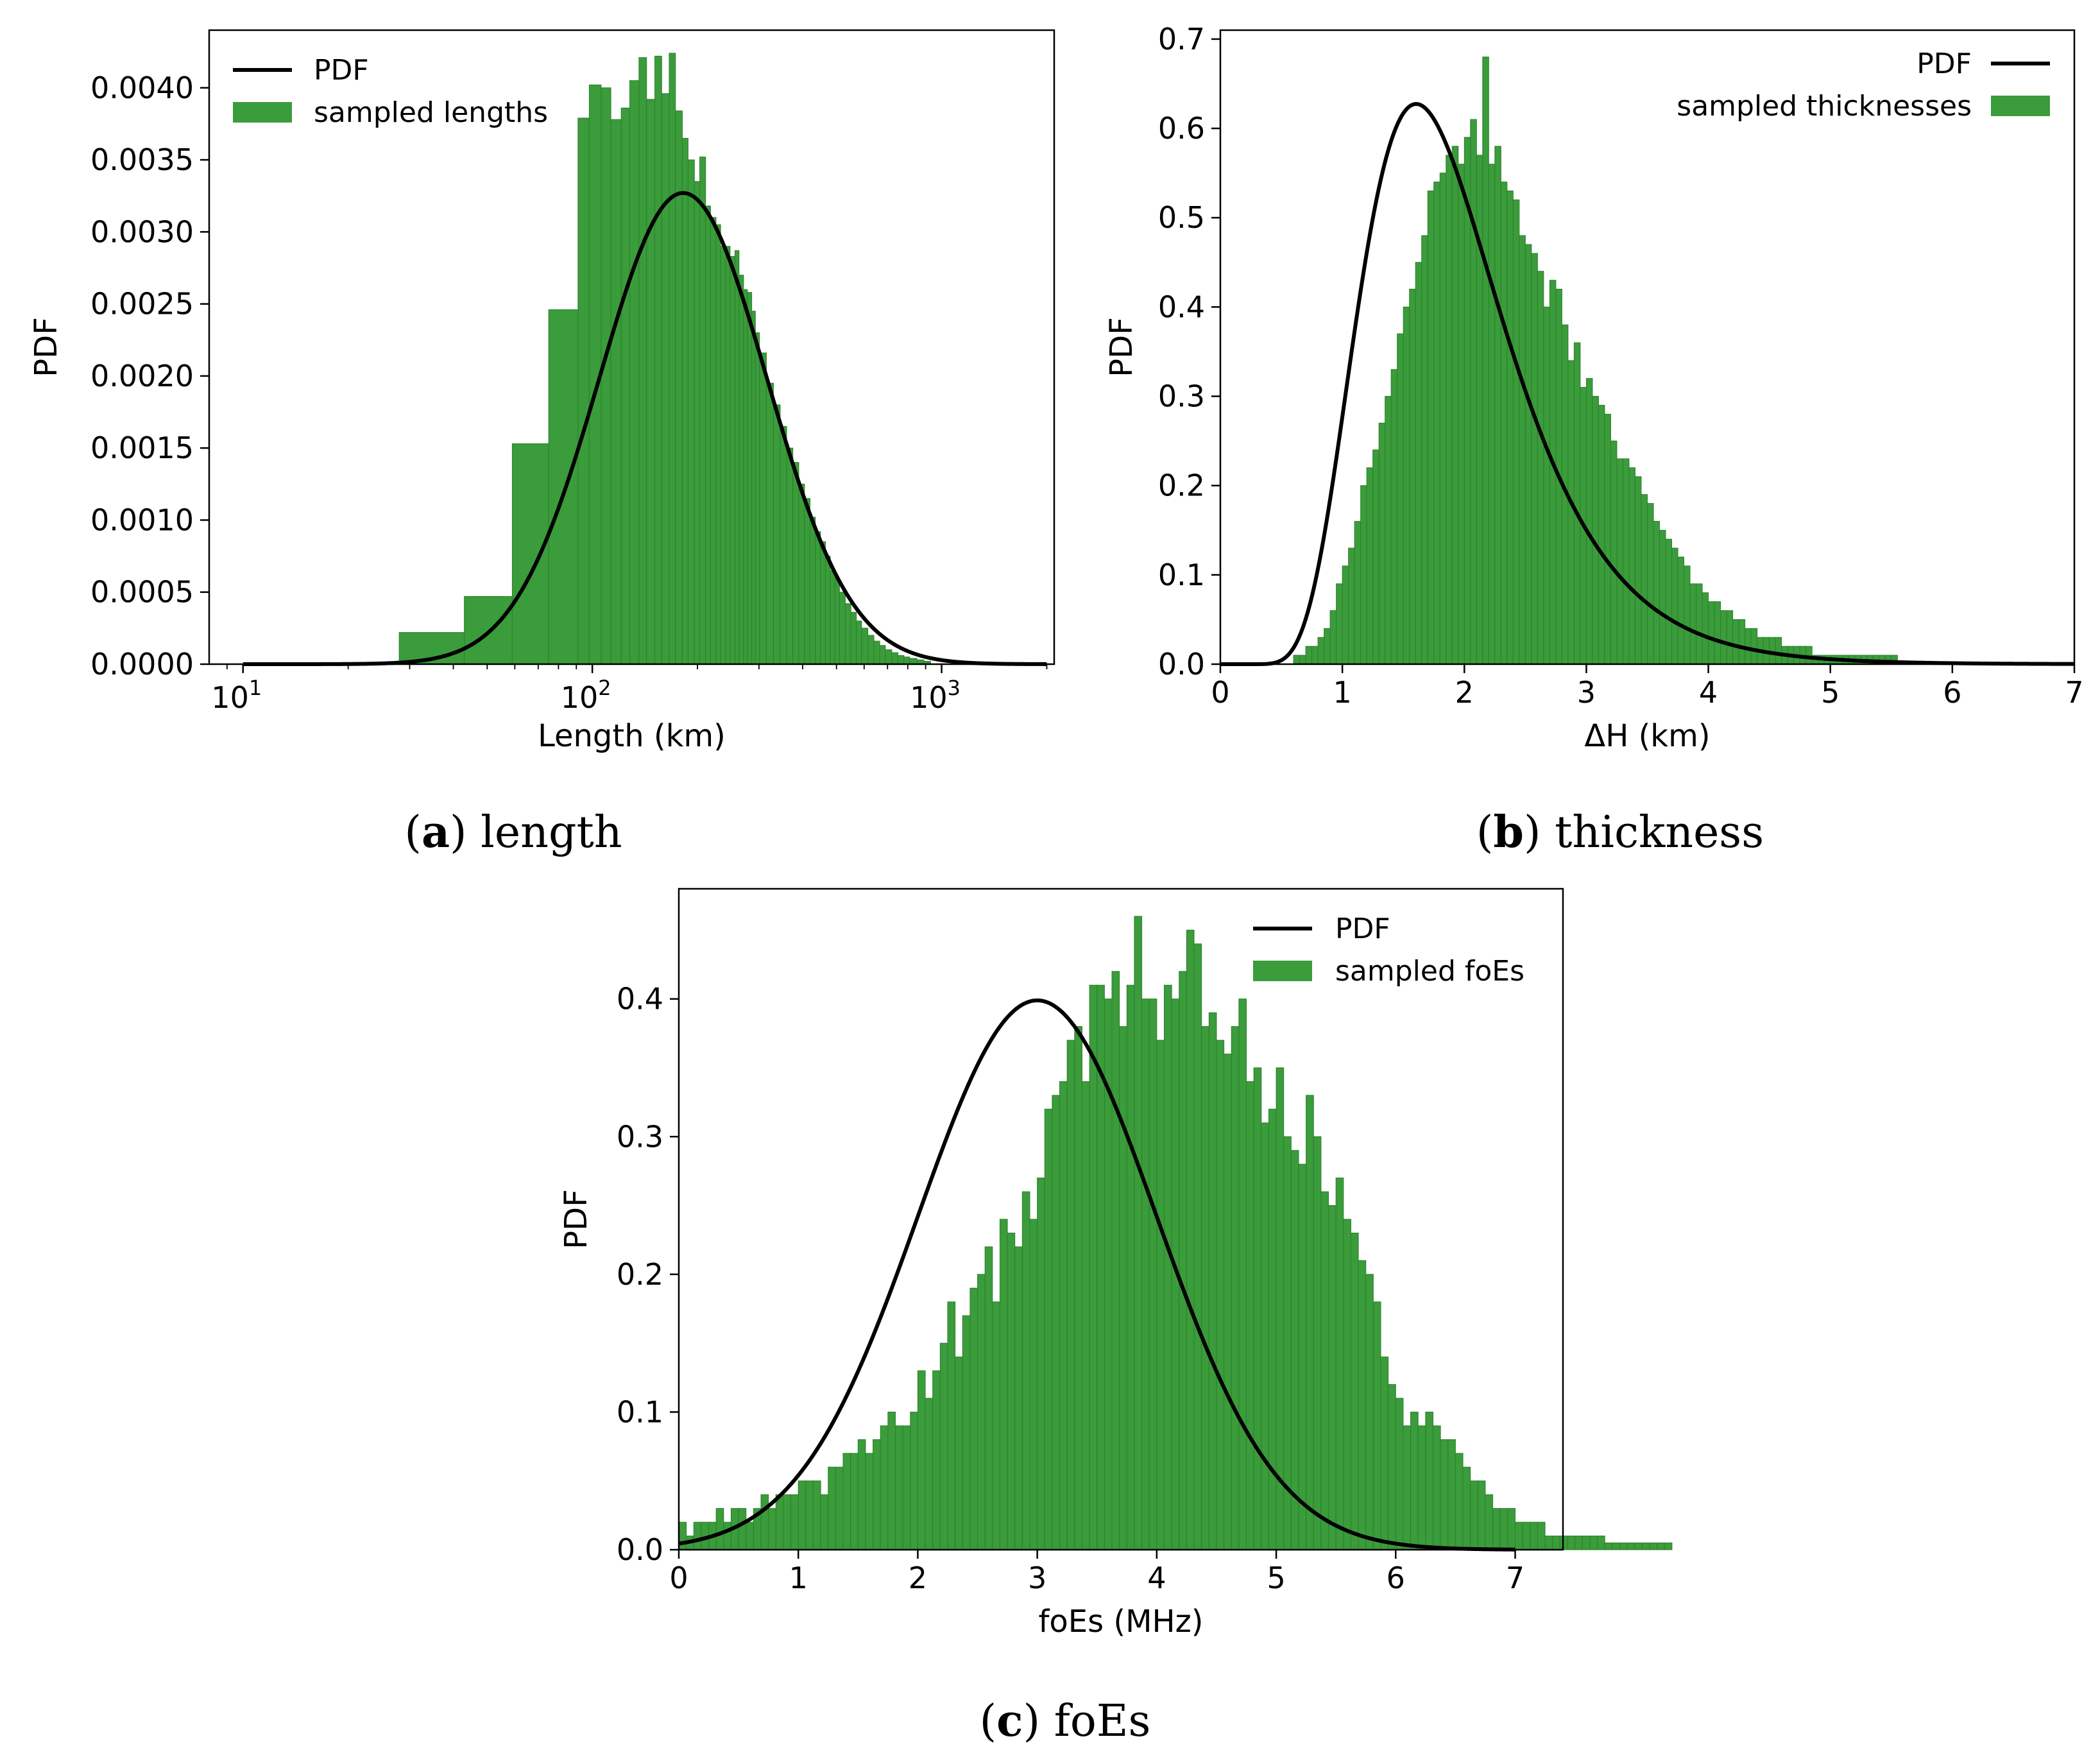 The image size is (2100, 1757). I want to click on caption-b: (b) thickness, so click(1620, 832).